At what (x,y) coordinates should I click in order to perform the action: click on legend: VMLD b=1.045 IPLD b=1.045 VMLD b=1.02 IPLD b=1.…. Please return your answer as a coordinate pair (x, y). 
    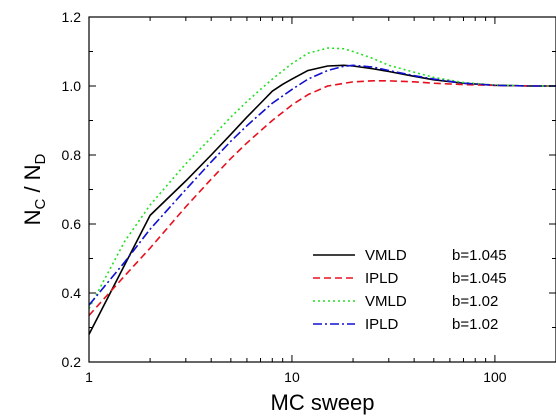
    Looking at the image, I should click on (410, 290).